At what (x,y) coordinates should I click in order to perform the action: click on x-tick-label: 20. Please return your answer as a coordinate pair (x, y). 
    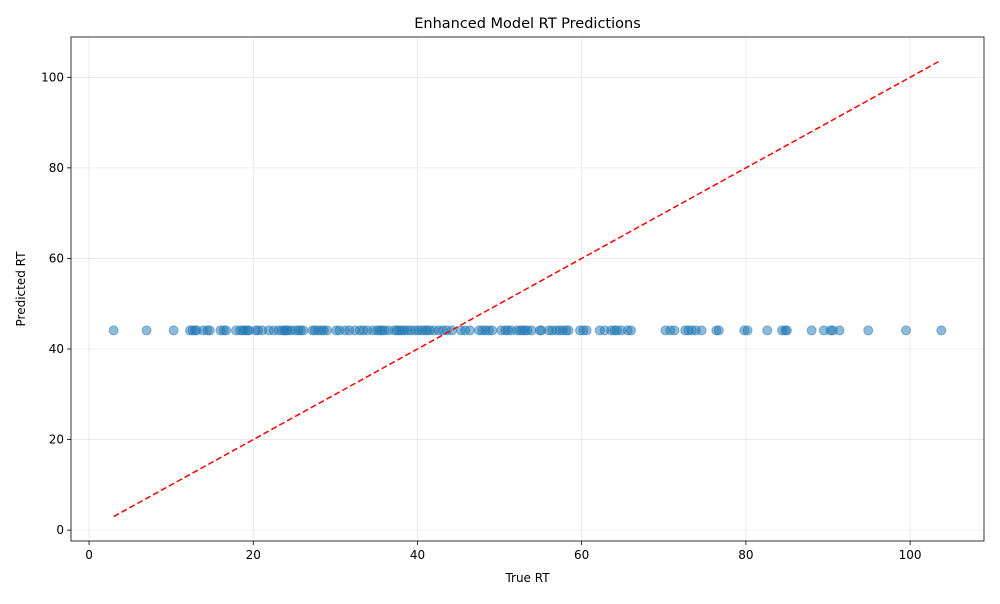
    Looking at the image, I should click on (253, 555).